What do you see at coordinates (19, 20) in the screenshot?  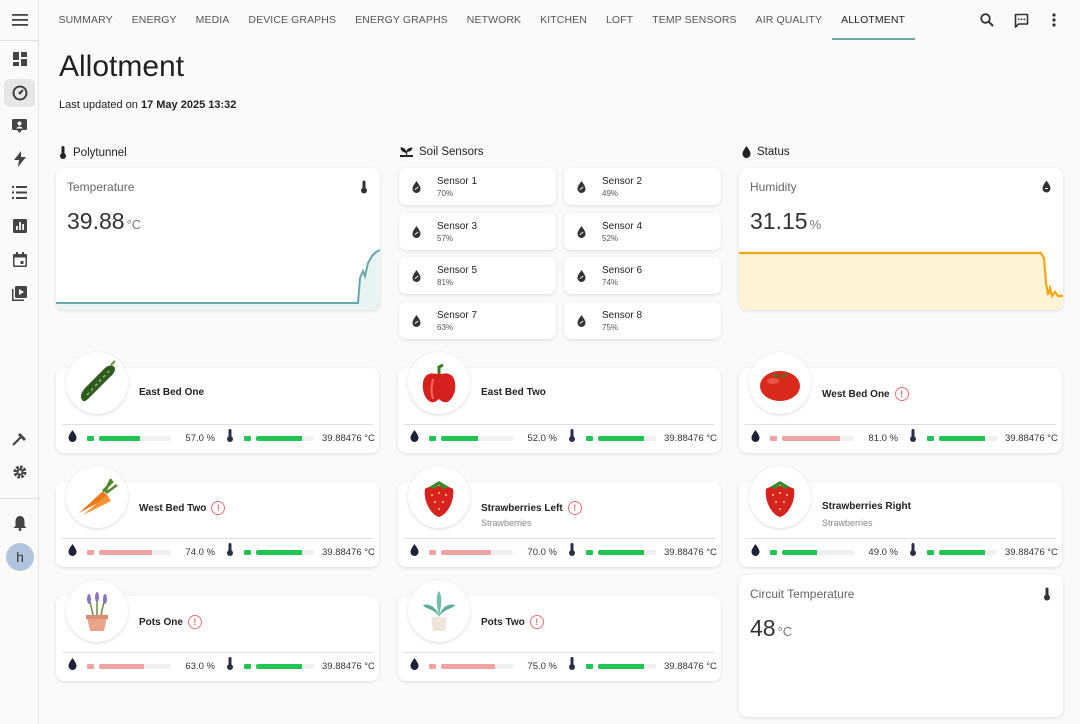 I see `menu-button` at bounding box center [19, 20].